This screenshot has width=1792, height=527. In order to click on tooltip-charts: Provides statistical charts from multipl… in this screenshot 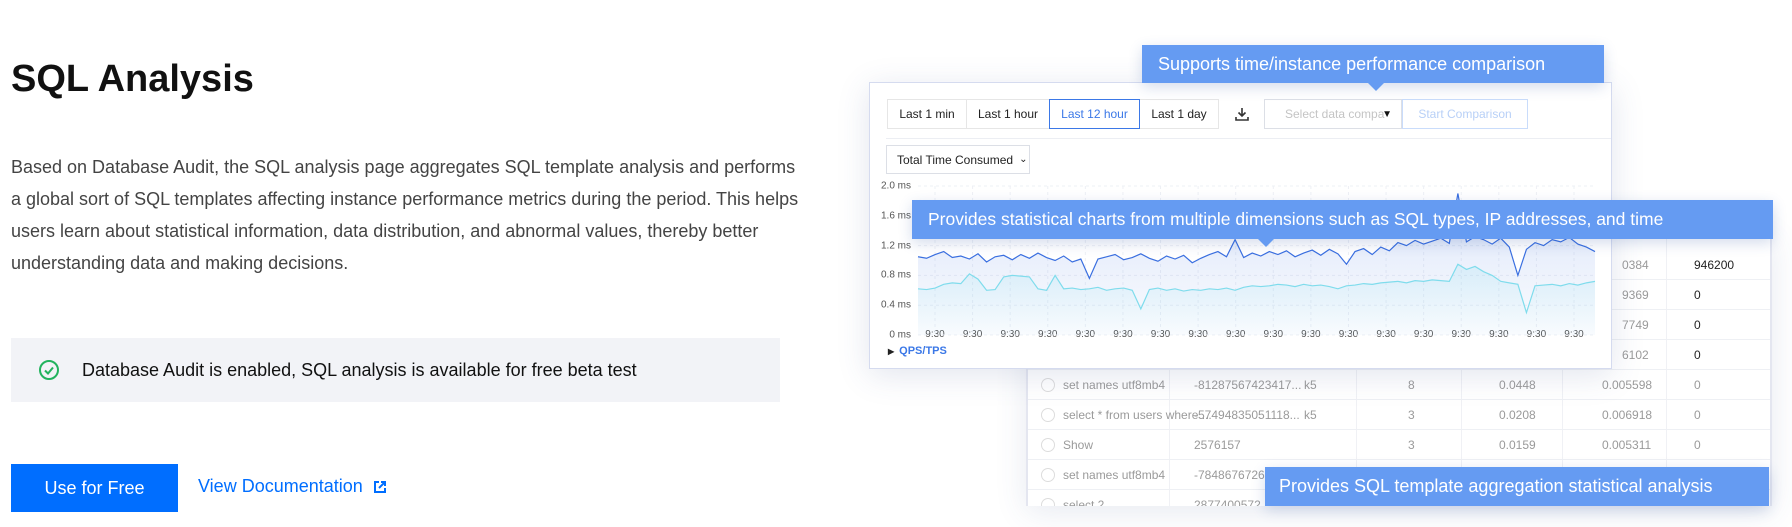, I will do `click(1342, 223)`.